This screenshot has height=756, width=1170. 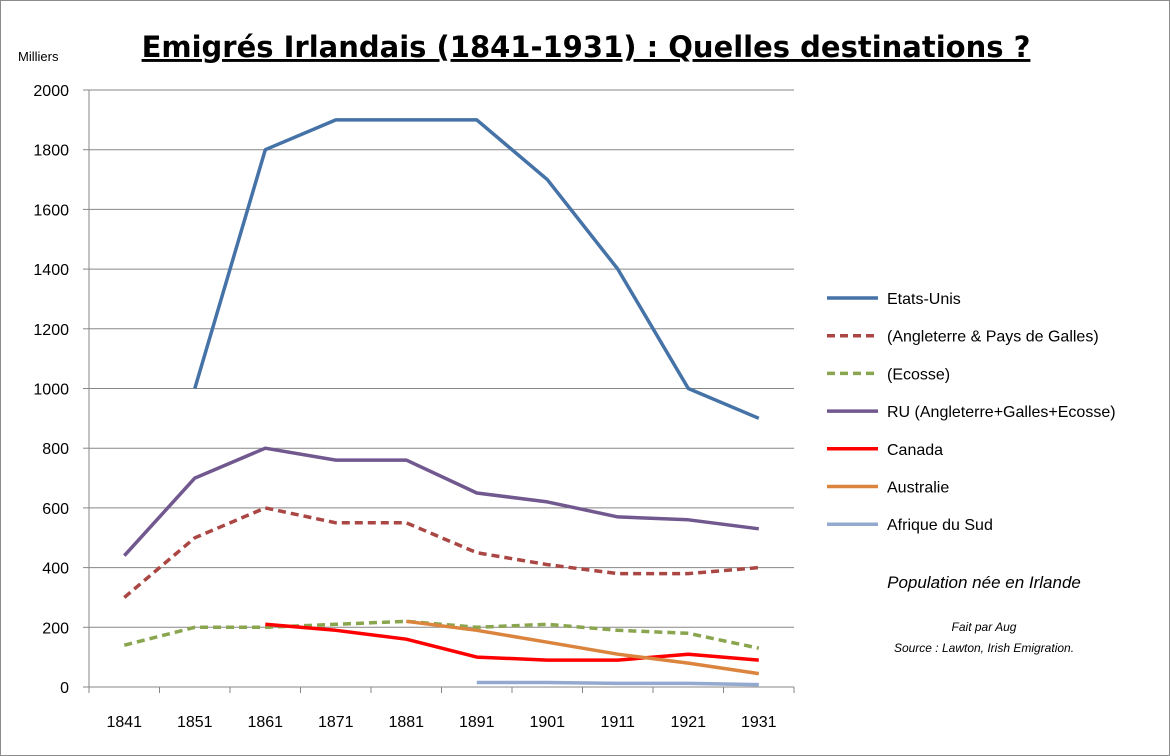 I want to click on x-tick-label: 1851, so click(x=195, y=722).